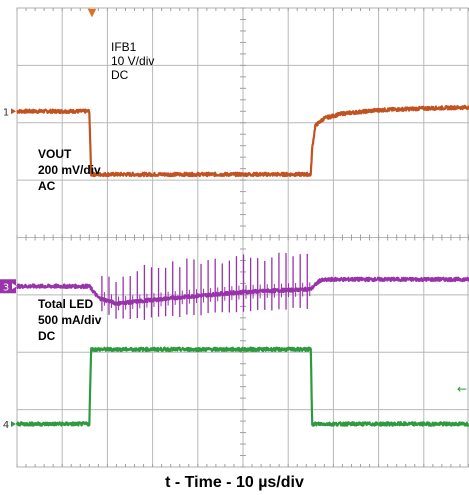  What do you see at coordinates (92, 12) in the screenshot?
I see `trigger-marker: ▼` at bounding box center [92, 12].